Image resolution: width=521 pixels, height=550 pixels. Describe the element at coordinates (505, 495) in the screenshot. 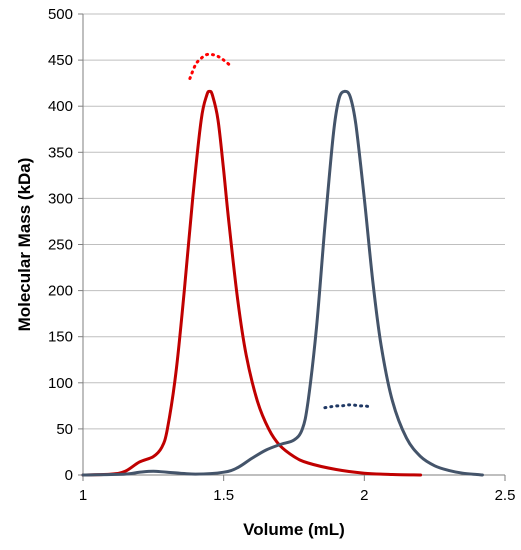

I see `x-tick-label: 2.5` at that location.